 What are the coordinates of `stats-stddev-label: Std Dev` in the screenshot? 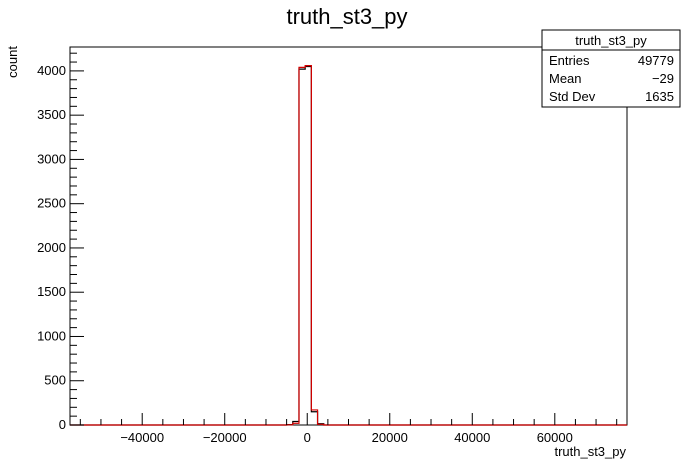 It's located at (572, 96).